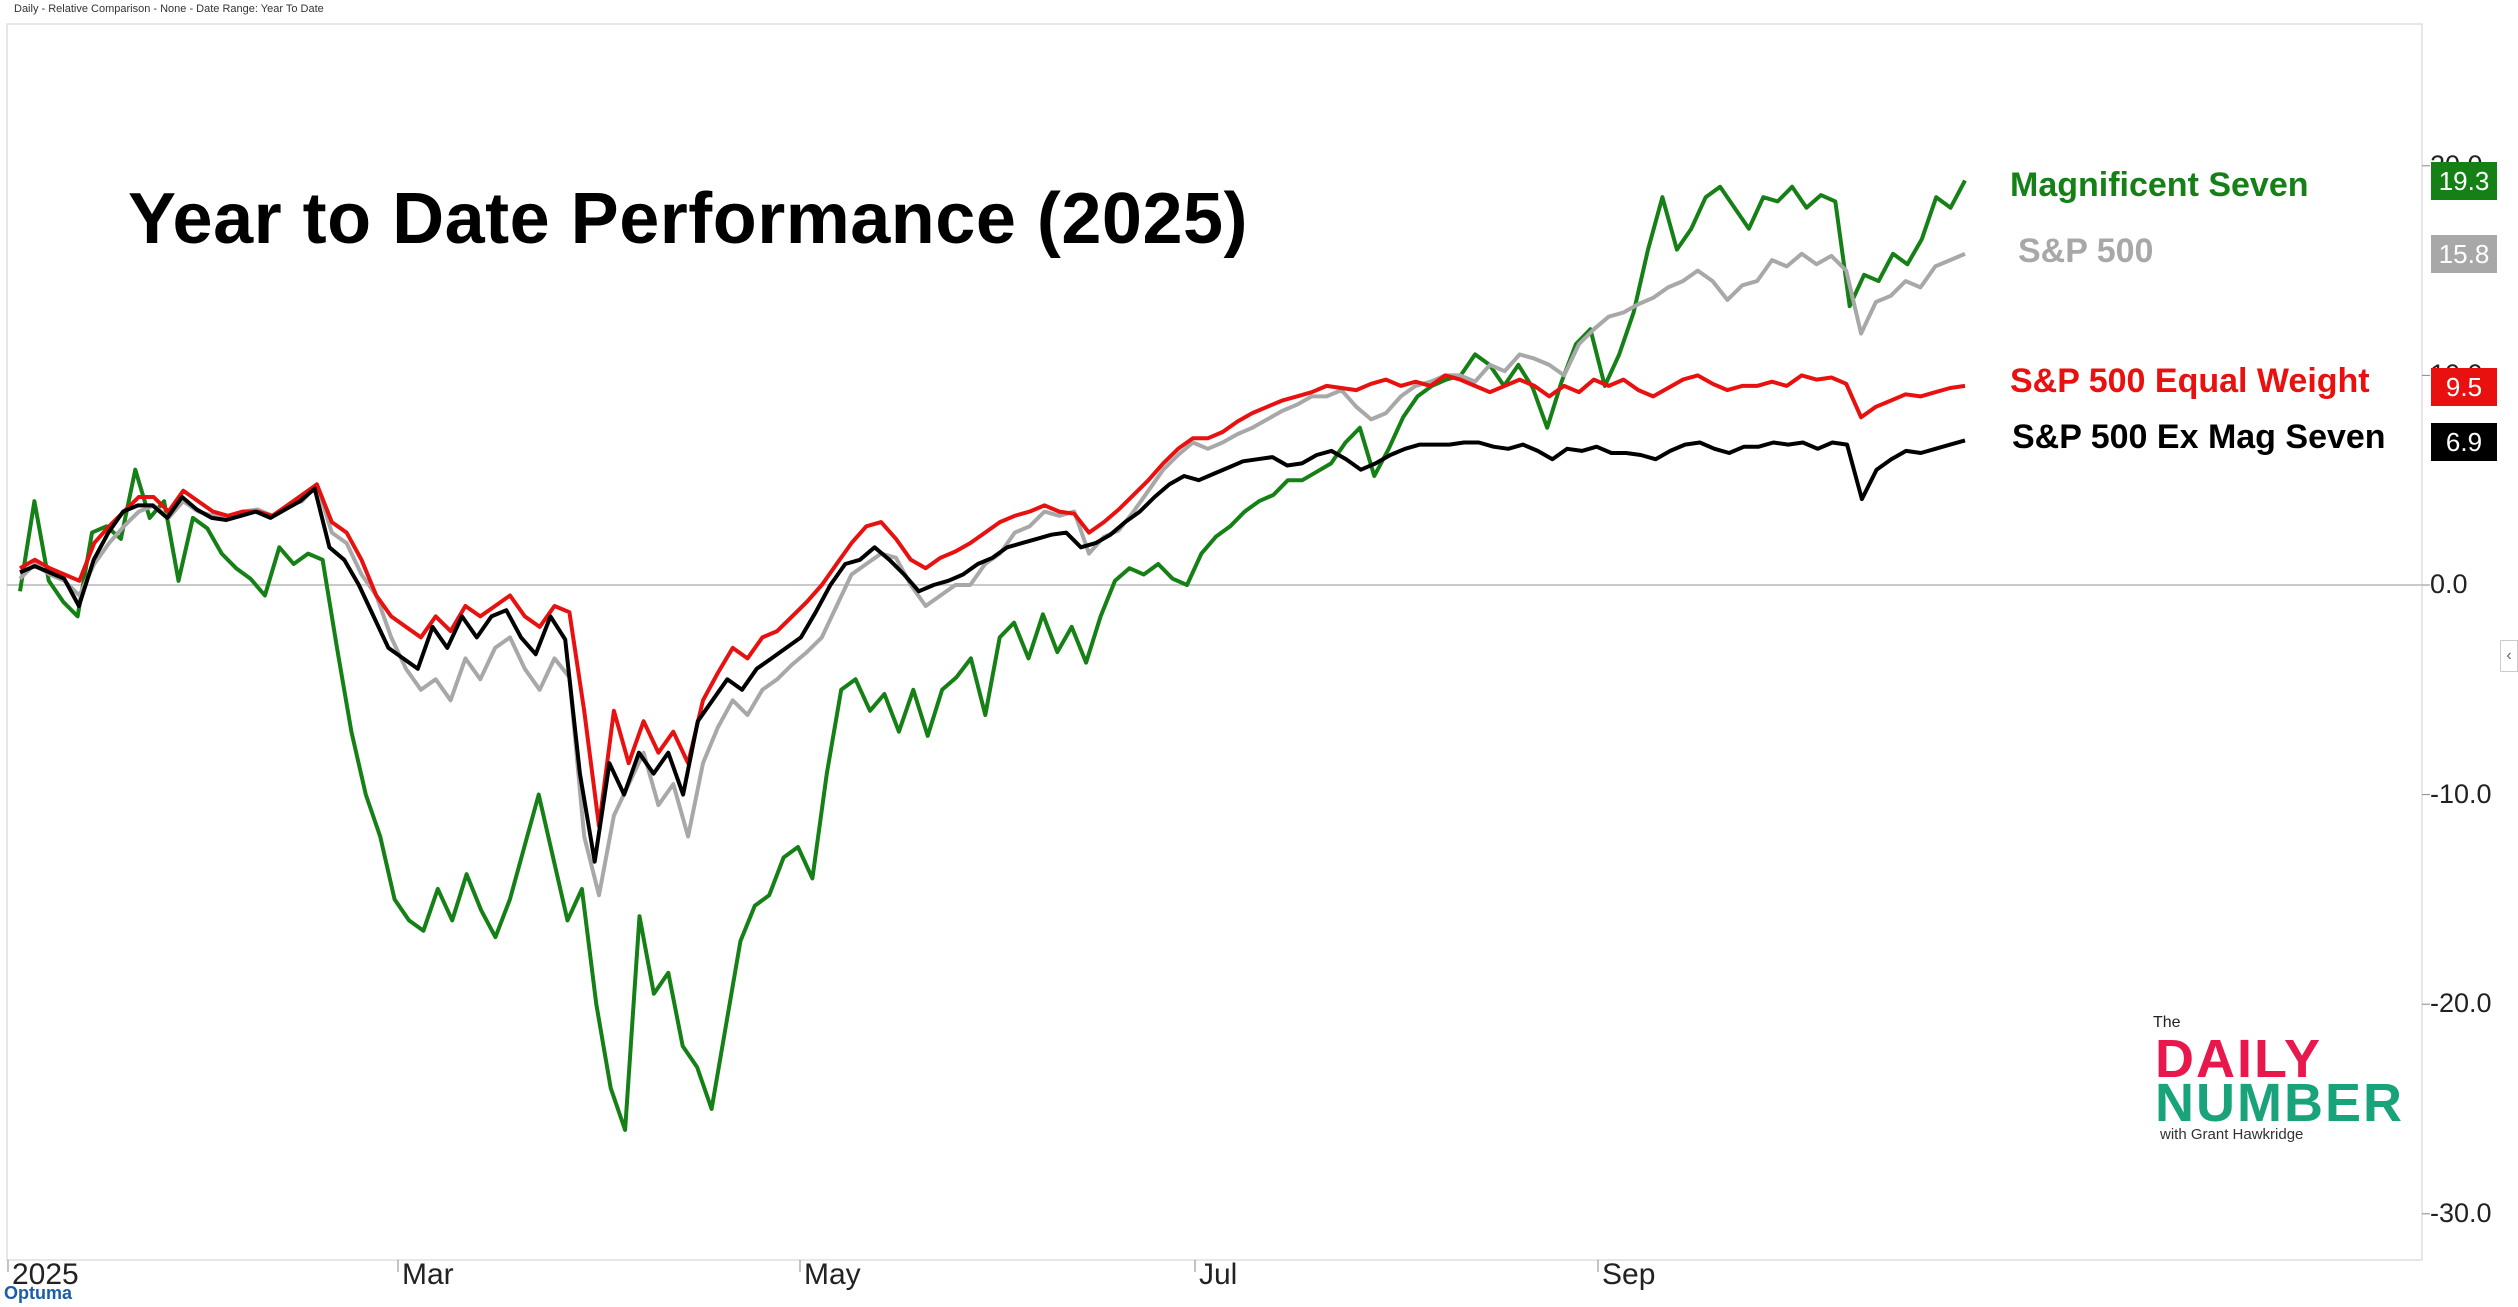 The height and width of the screenshot is (1307, 2518). What do you see at coordinates (803, 1266) in the screenshot?
I see `x-axis-ticks` at bounding box center [803, 1266].